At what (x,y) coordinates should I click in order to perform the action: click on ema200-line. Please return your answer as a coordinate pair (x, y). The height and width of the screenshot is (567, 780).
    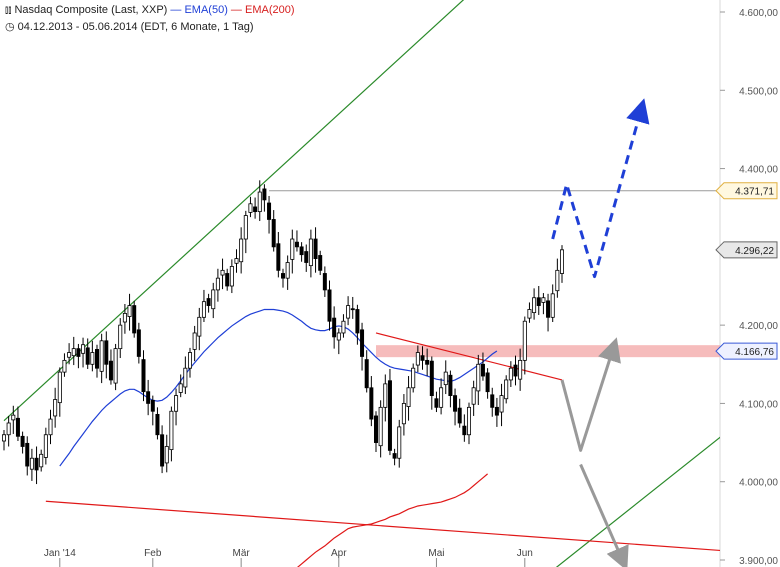
    Looking at the image, I should click on (392, 520).